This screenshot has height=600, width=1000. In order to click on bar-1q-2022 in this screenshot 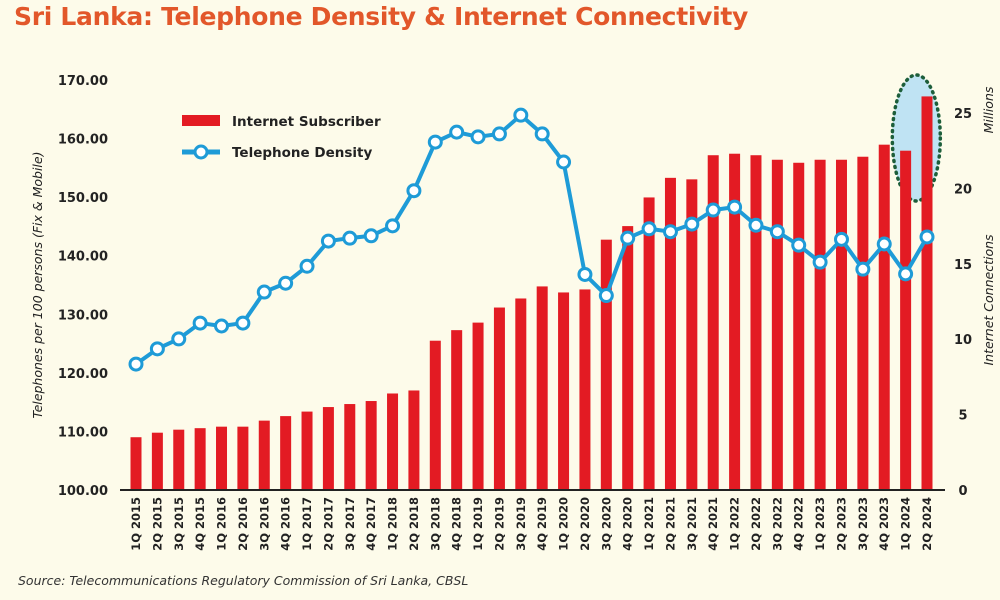, I will do `click(735, 321)`.